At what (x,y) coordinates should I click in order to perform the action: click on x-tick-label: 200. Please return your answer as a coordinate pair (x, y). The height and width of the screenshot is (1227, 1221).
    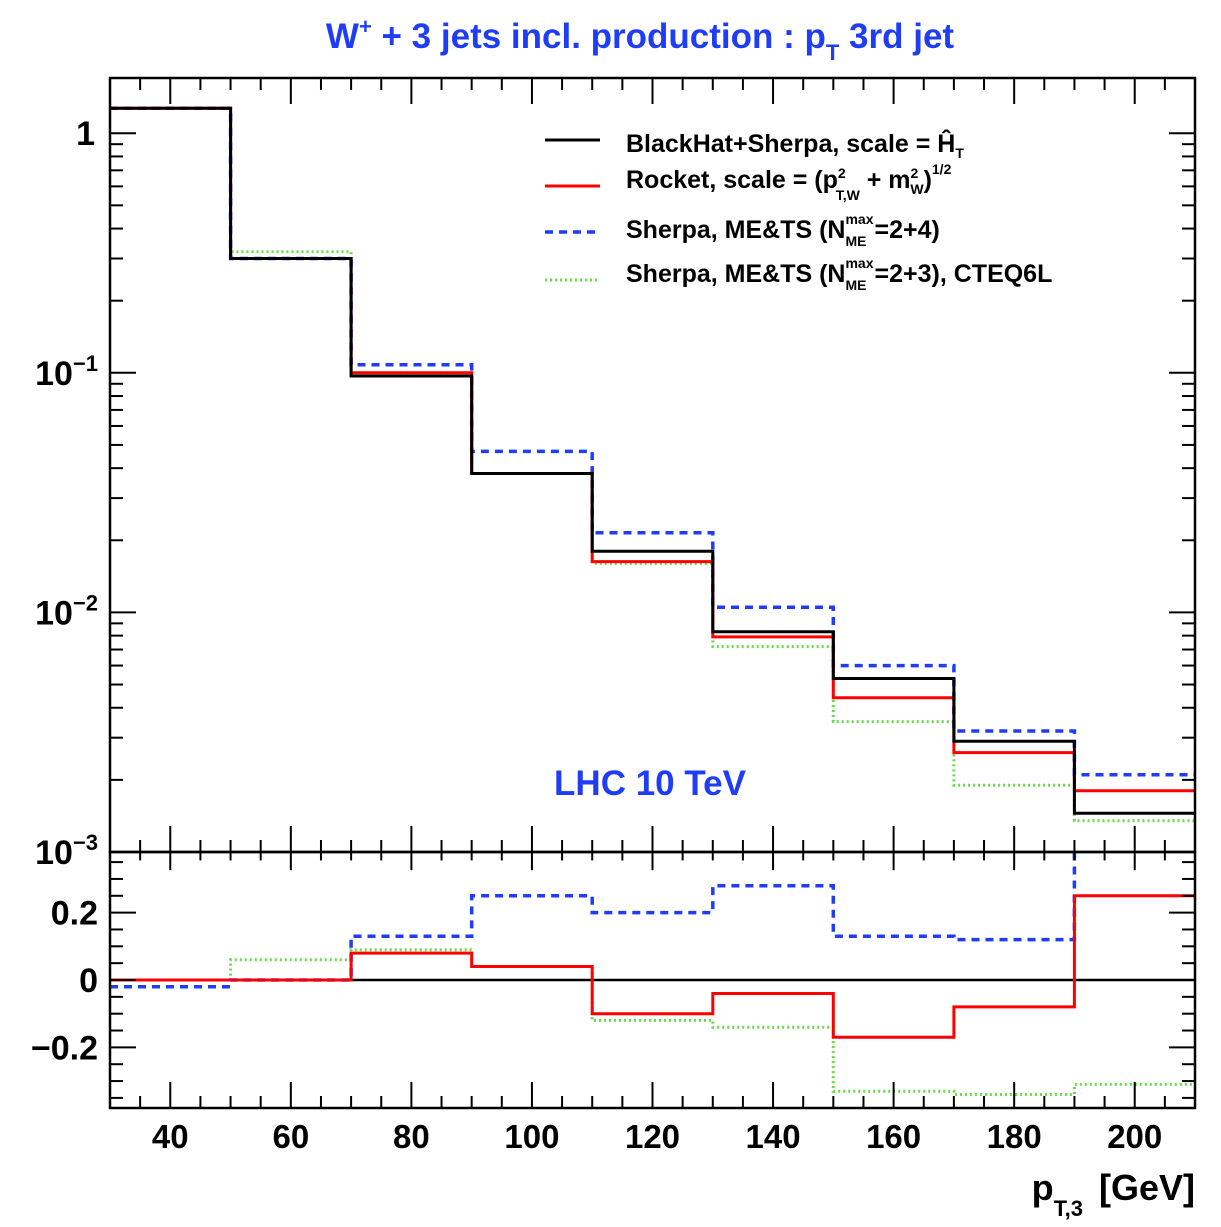
    Looking at the image, I should click on (1134, 1136).